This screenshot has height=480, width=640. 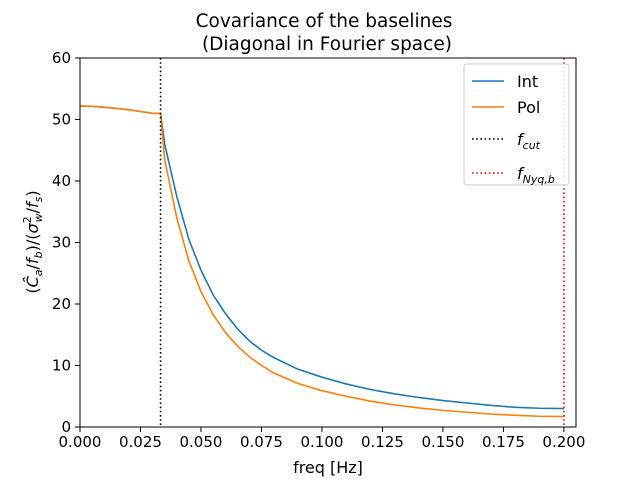 I want to click on y-tick-label: 40, so click(x=61, y=181).